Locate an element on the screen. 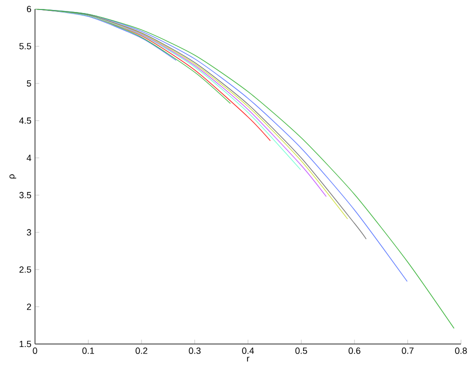 The height and width of the screenshot is (372, 471). y-tick-label: 5.5 is located at coordinates (25, 46).